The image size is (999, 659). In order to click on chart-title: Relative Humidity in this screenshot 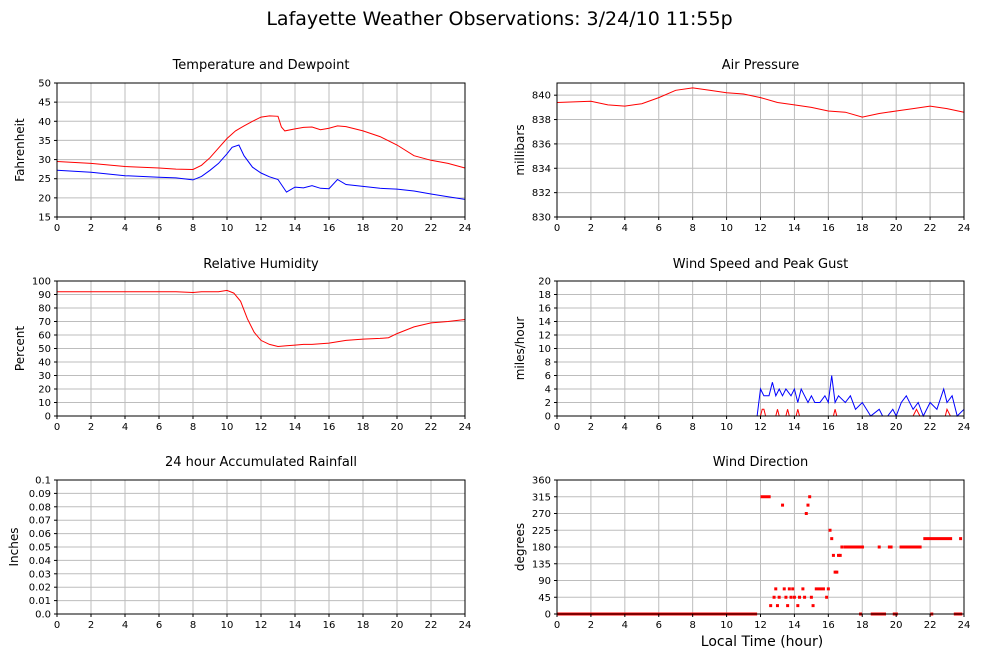, I will do `click(261, 264)`.